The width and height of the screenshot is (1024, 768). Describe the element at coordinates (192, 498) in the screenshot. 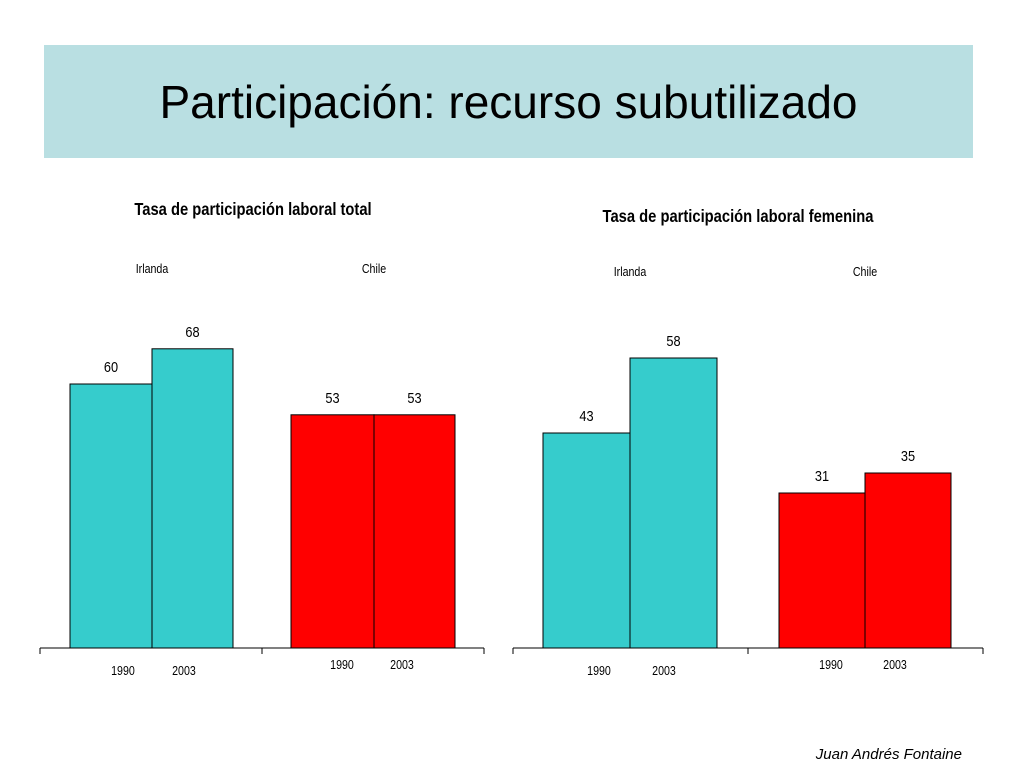

I see `chart1-bar-irlanda-2003` at that location.